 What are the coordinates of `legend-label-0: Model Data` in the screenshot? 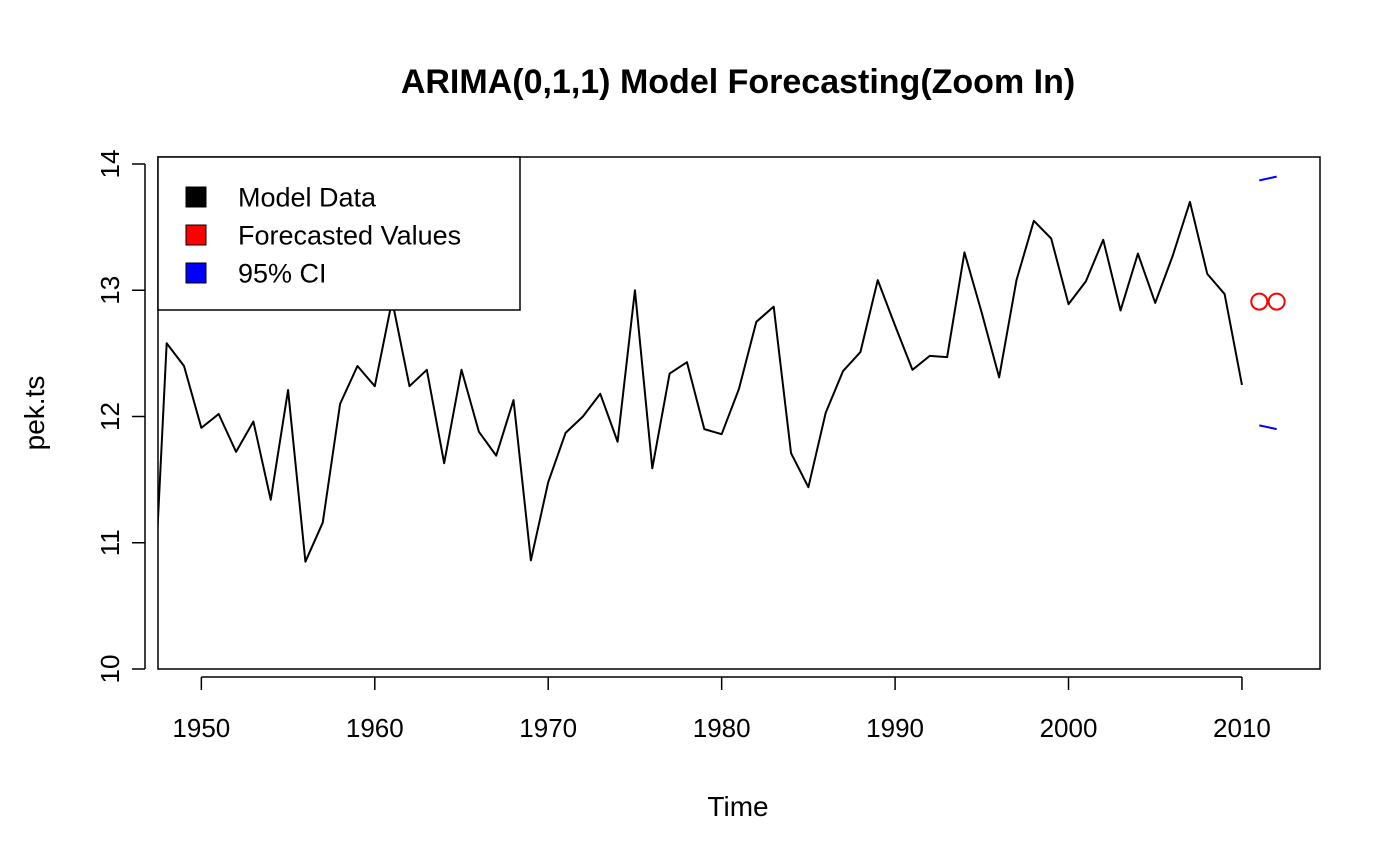 It's located at (307, 197).